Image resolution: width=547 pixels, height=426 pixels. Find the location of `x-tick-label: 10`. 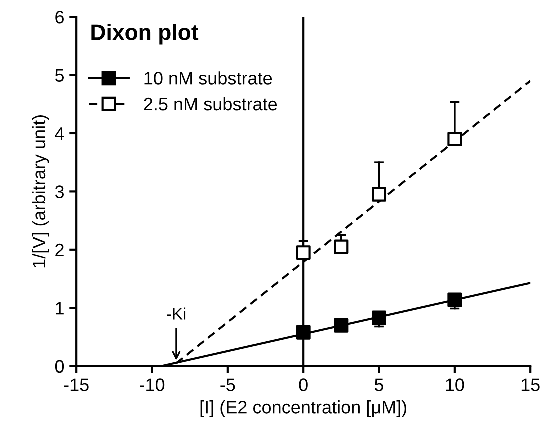

x-tick-label: 10 is located at coordinates (455, 385).